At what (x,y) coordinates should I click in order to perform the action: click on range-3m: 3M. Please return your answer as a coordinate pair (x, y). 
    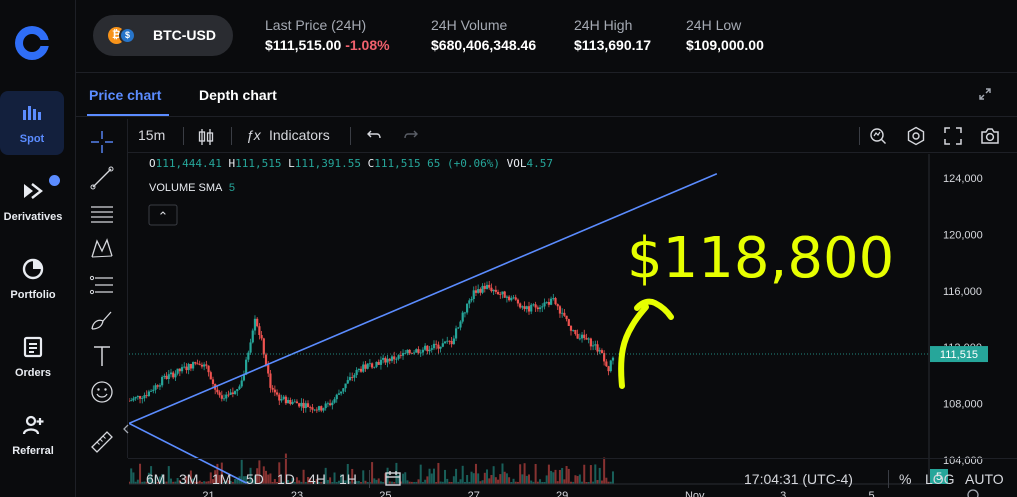
    Looking at the image, I should click on (189, 479).